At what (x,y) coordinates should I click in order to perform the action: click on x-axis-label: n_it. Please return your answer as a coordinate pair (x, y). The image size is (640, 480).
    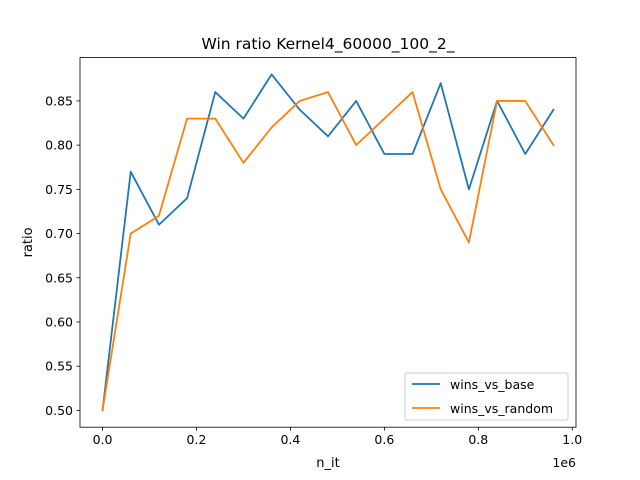
    Looking at the image, I should click on (327, 463).